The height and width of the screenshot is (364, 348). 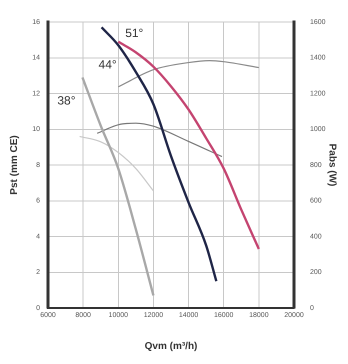 What do you see at coordinates (14, 165) in the screenshot?
I see `y-axis-title: Pst (mm CE)` at bounding box center [14, 165].